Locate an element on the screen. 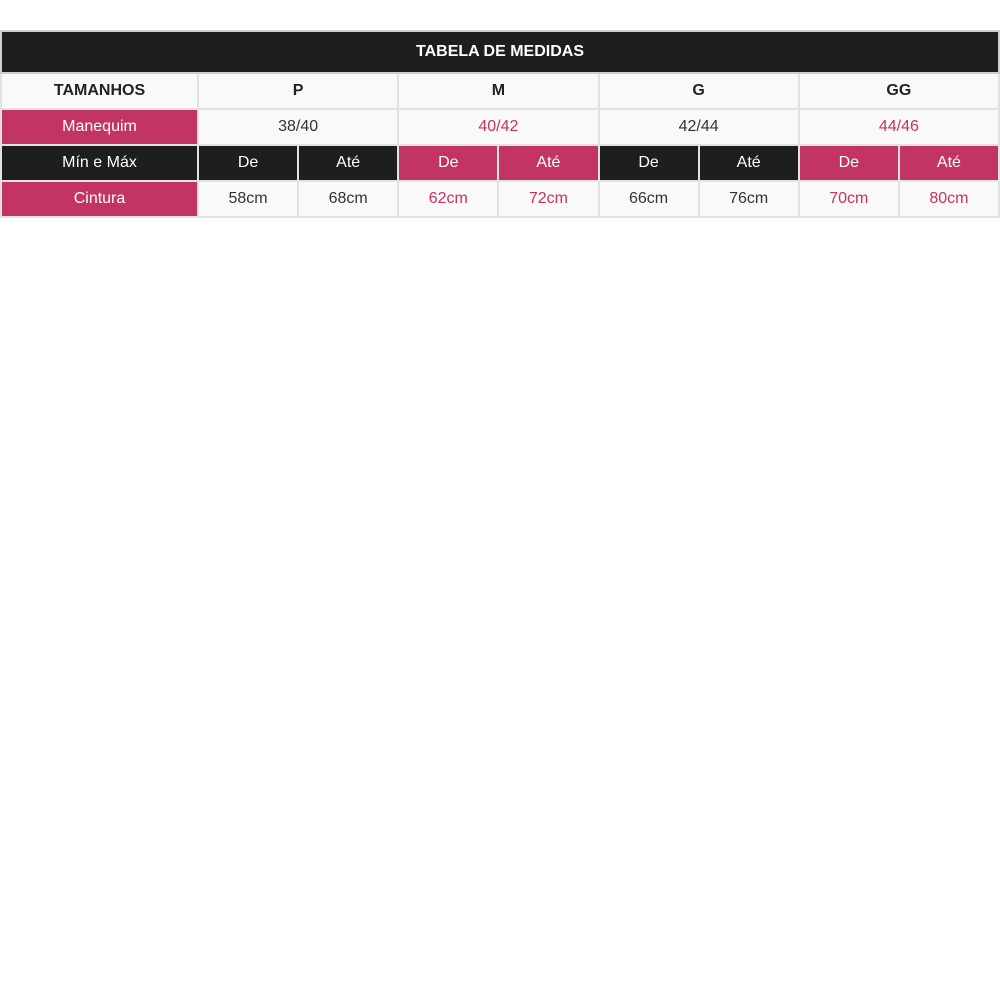 Image resolution: width=1000 pixels, height=1000 pixels. size-p: P is located at coordinates (298, 91).